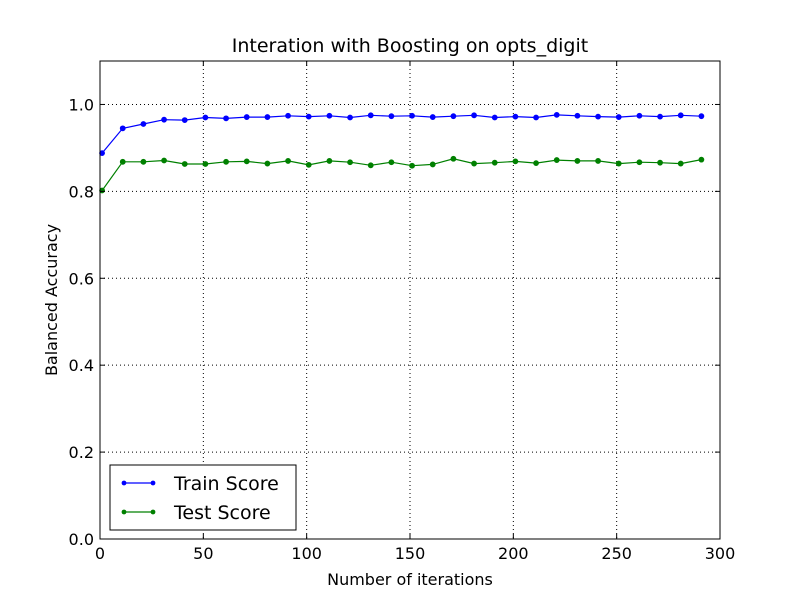 The image size is (800, 600). I want to click on y-tick-label: 0.8, so click(81, 191).